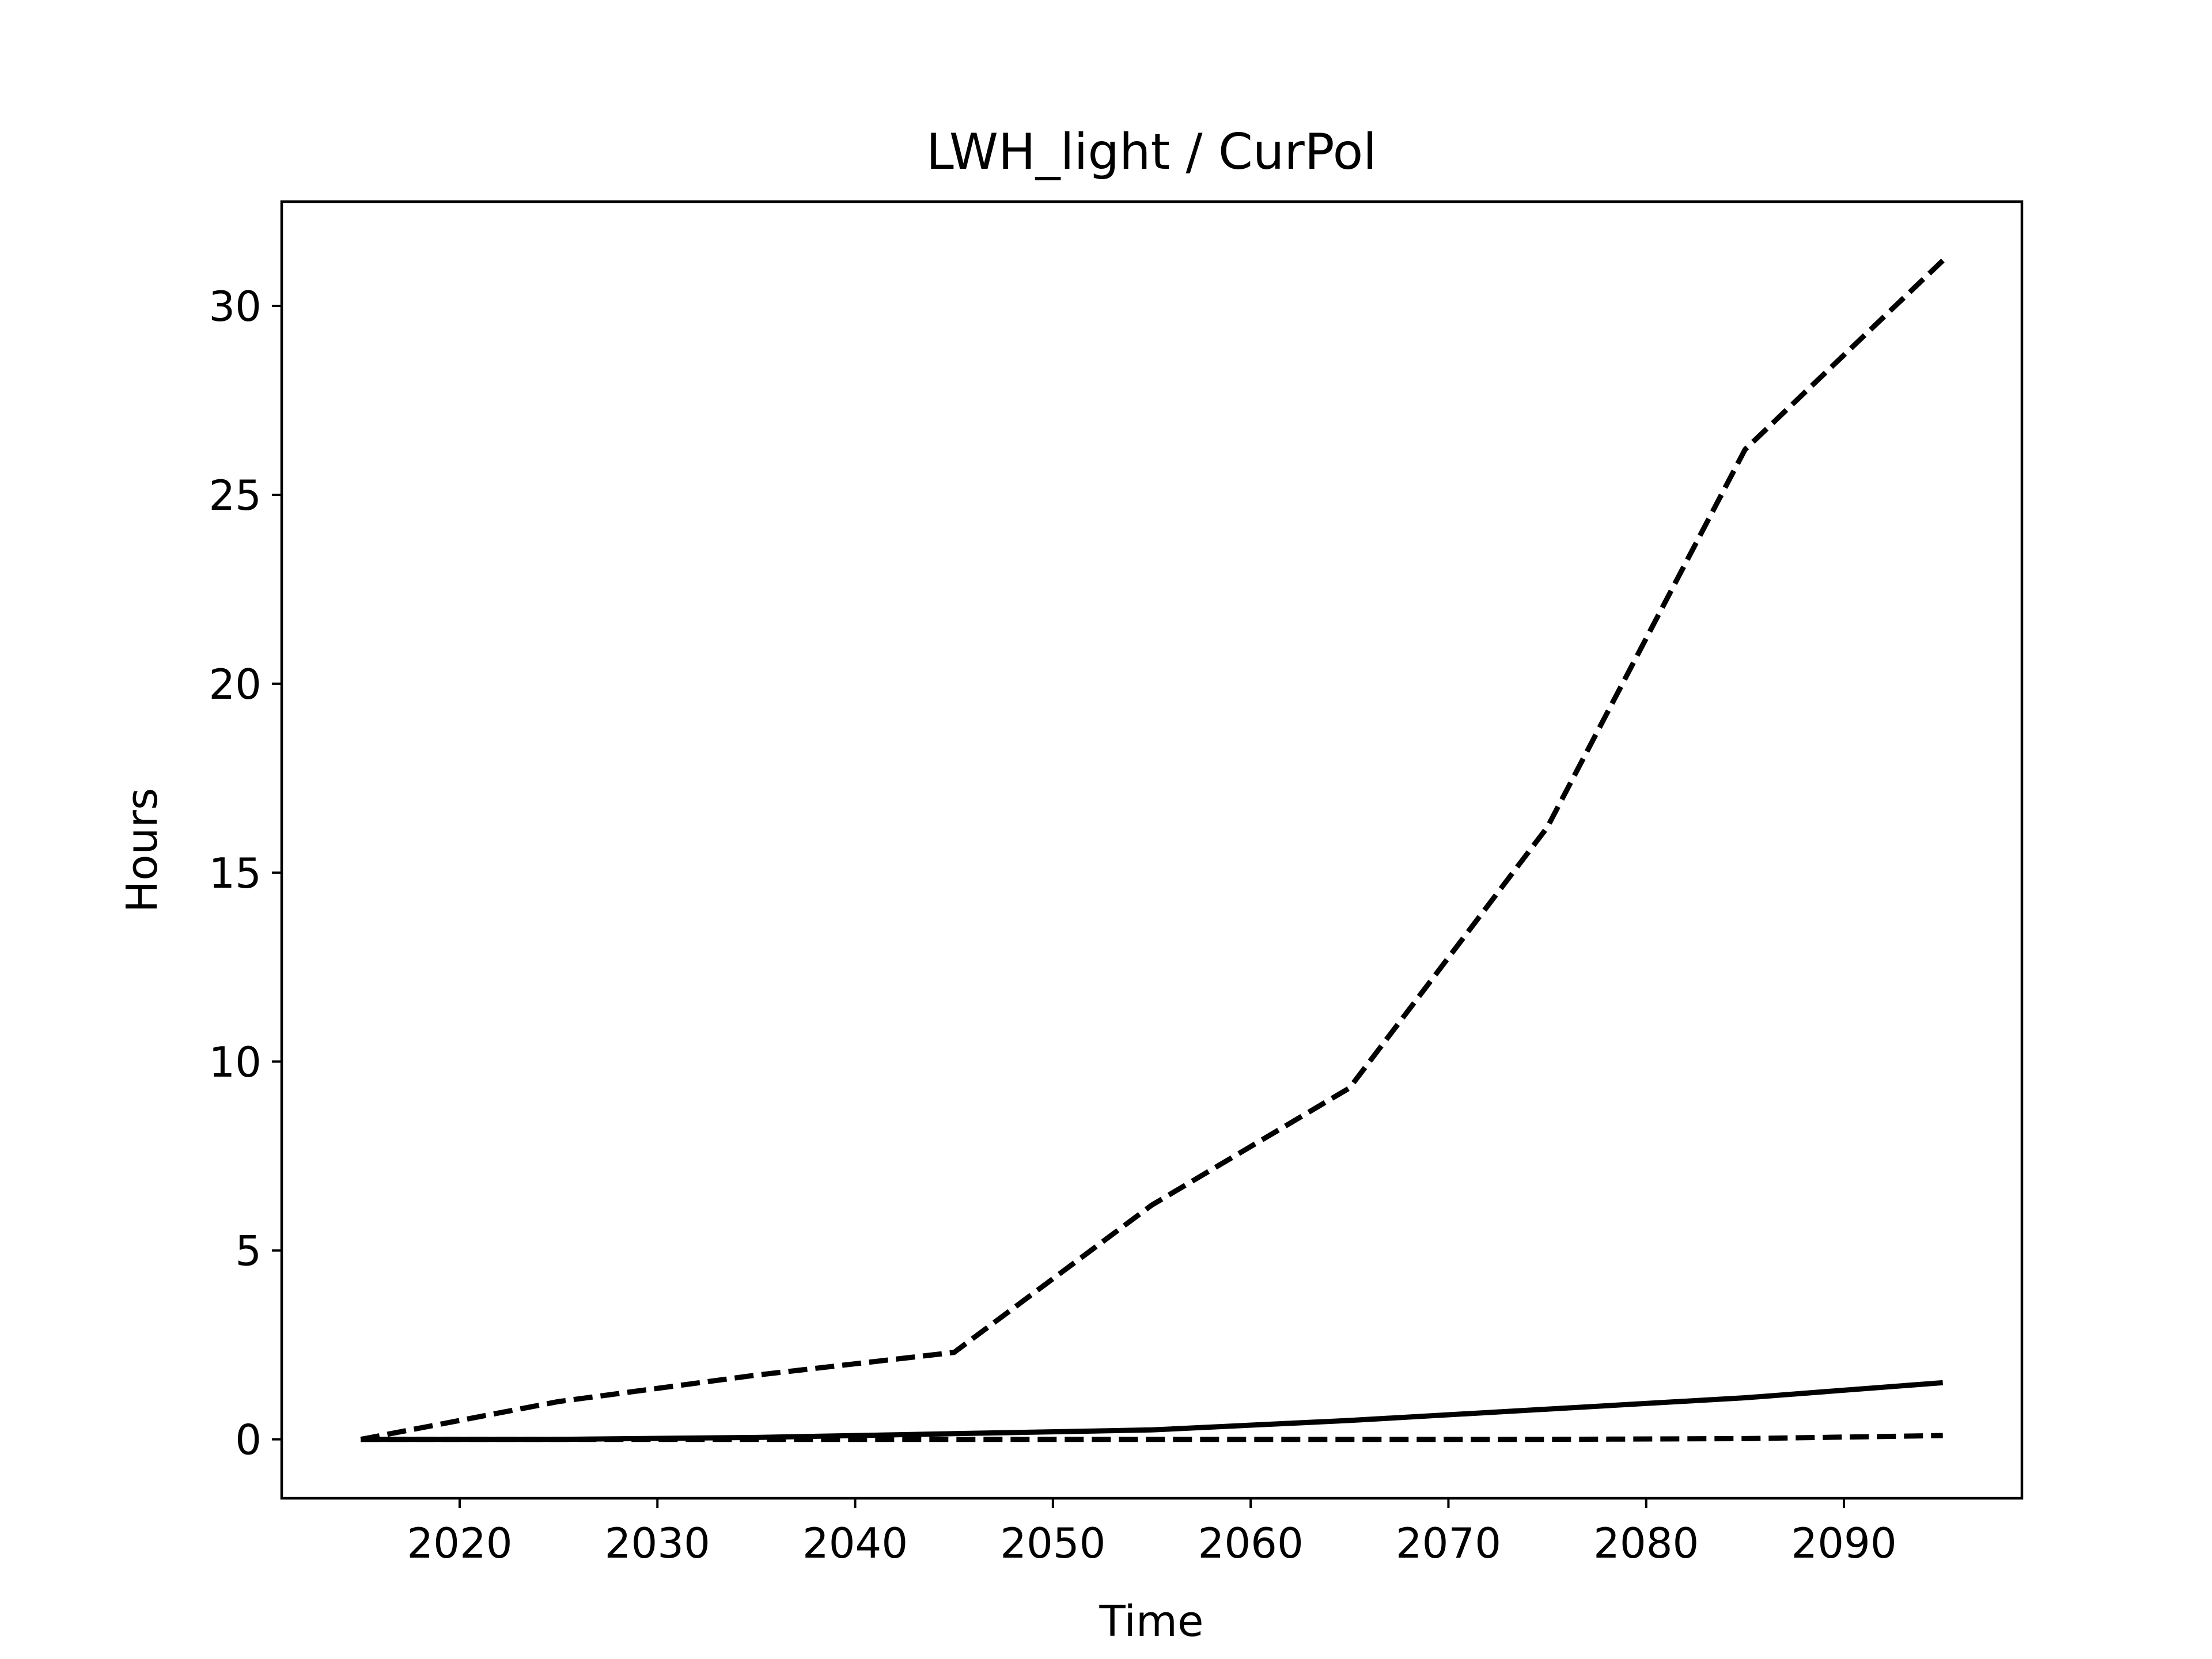 This screenshot has width=2212, height=1659. Describe the element at coordinates (235, 306) in the screenshot. I see `y-tick-label: 30` at that location.